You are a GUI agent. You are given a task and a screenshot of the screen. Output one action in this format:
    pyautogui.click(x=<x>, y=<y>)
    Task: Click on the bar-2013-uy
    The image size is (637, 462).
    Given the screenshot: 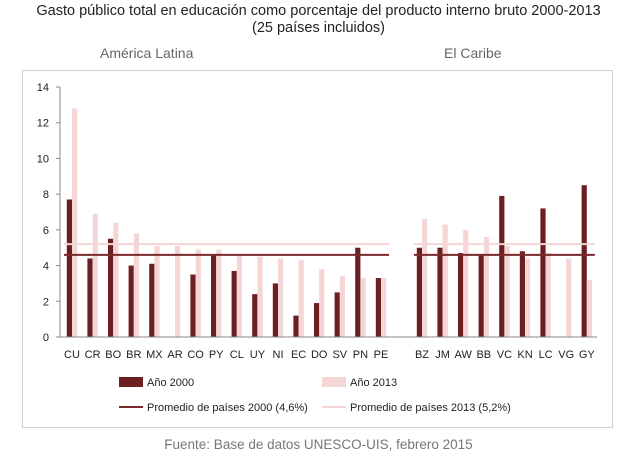 What is the action you would take?
    pyautogui.click(x=260, y=296)
    